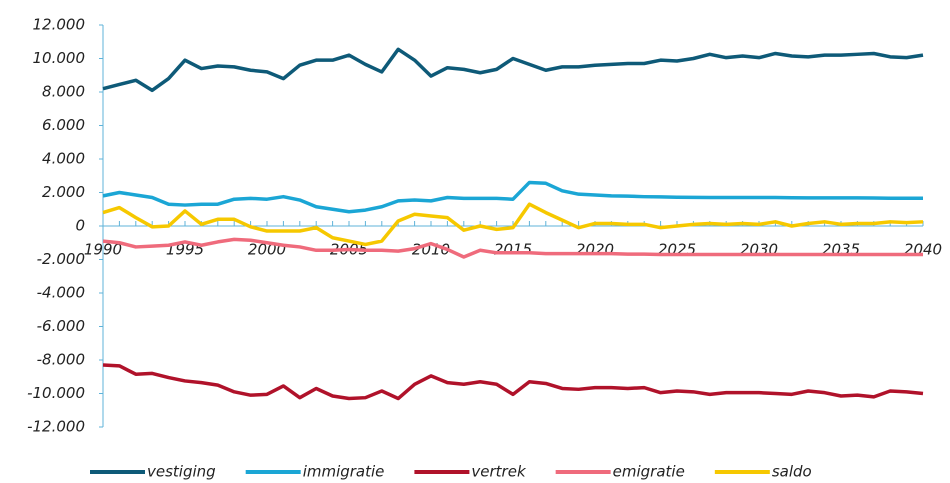  What do you see at coordinates (181, 472) in the screenshot?
I see `legend-label: vestiging` at bounding box center [181, 472].